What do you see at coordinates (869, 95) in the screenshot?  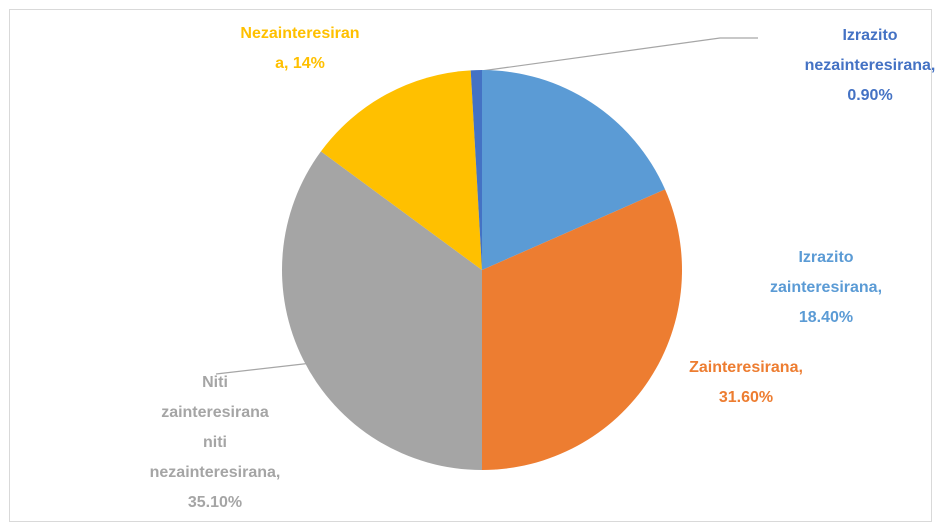 I see `data-label-line: 0.90%` at bounding box center [869, 95].